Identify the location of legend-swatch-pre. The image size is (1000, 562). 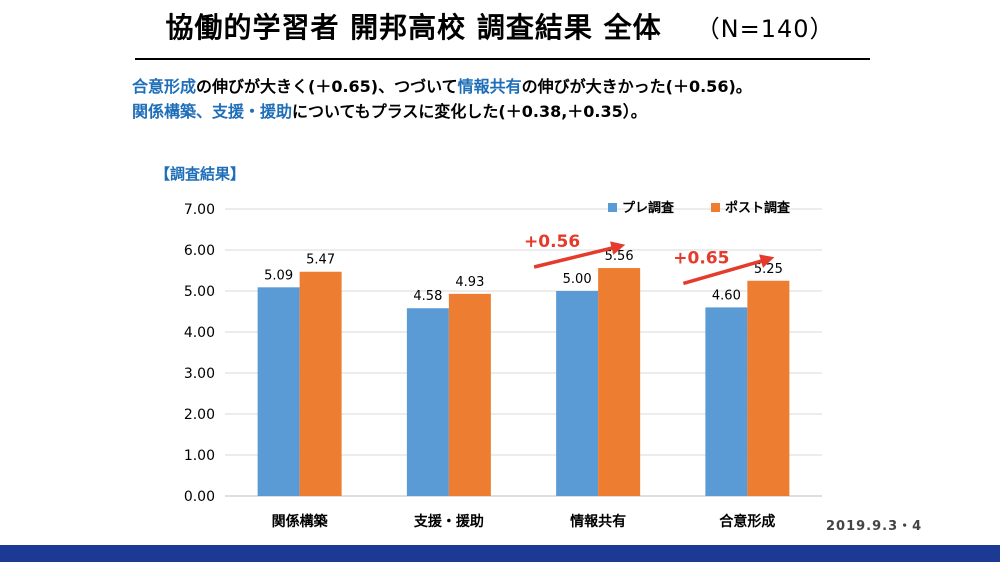
(612, 207).